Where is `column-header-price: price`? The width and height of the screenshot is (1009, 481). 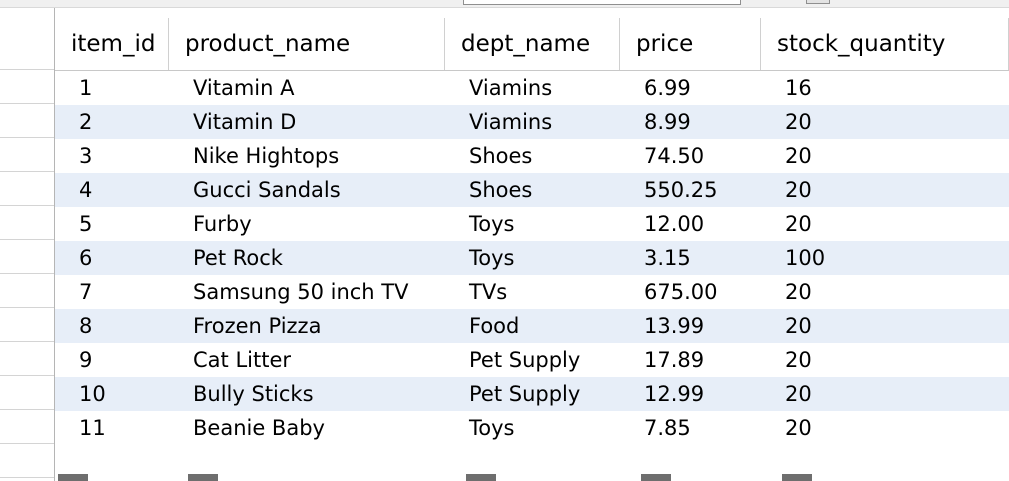 column-header-price: price is located at coordinates (690, 44).